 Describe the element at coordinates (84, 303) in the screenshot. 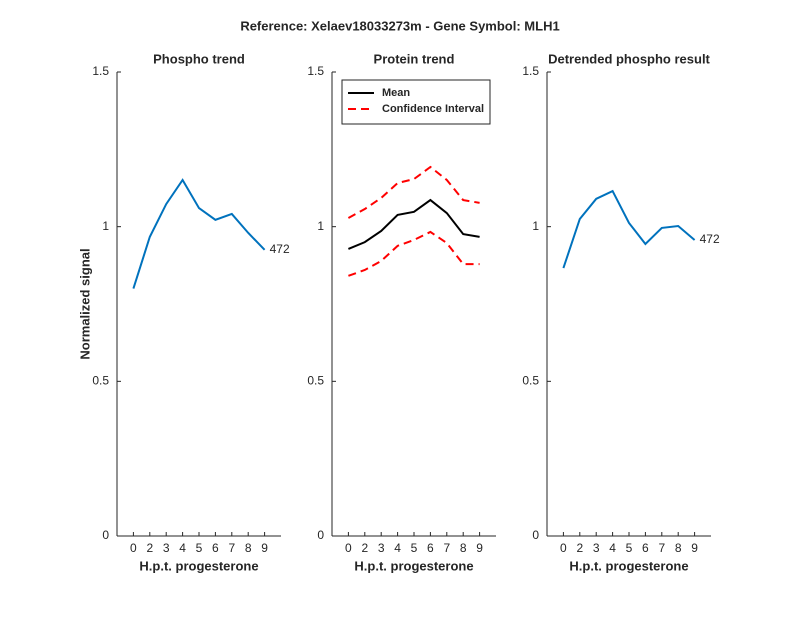

I see `y-axis-label: Normalized signal` at that location.